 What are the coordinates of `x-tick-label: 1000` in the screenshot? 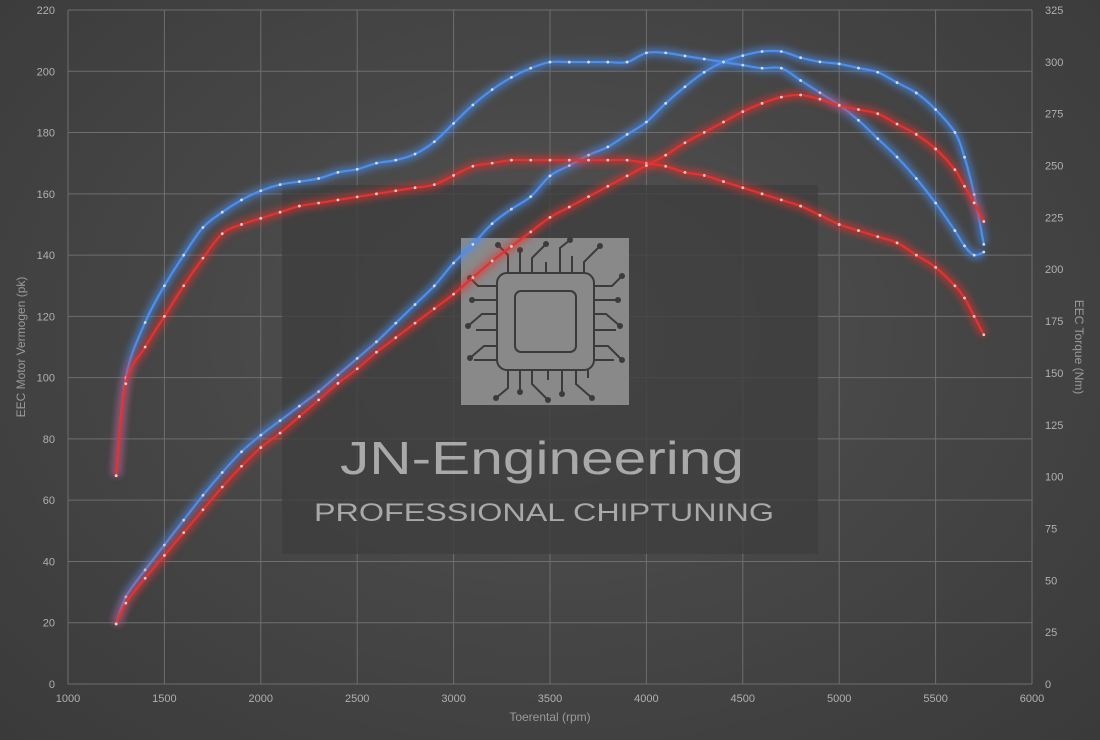 It's located at (68, 699).